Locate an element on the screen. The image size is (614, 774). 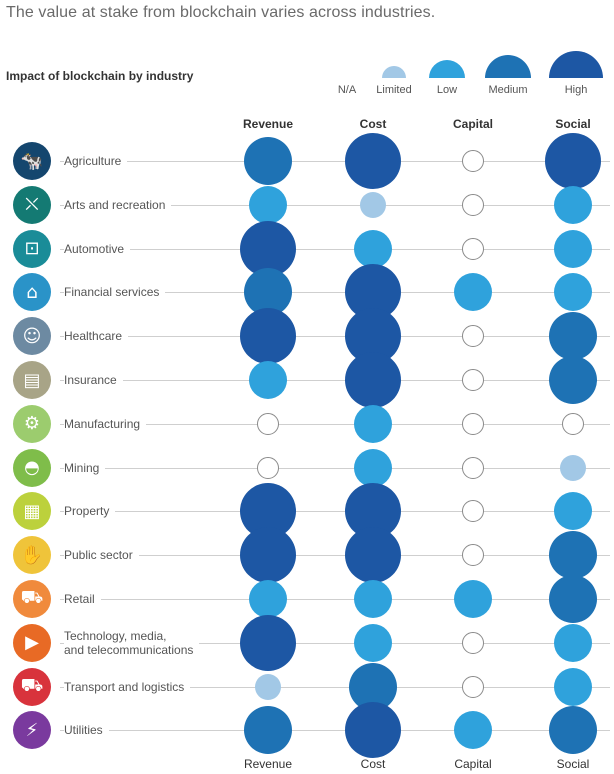
bubble-cost-limited is located at coordinates (373, 204).